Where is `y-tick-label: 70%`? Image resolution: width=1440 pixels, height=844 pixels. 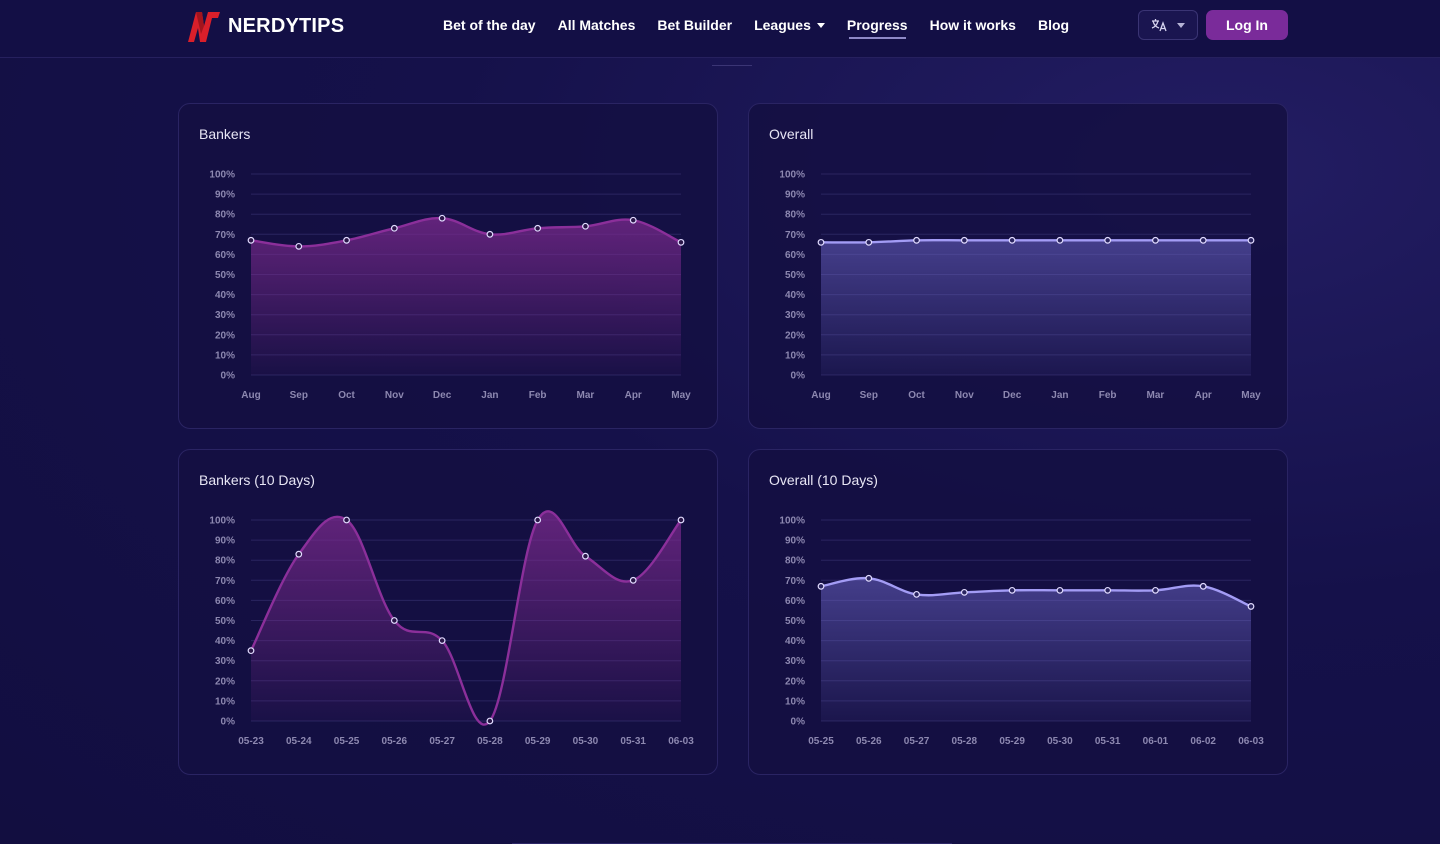
y-tick-label: 70% is located at coordinates (225, 581).